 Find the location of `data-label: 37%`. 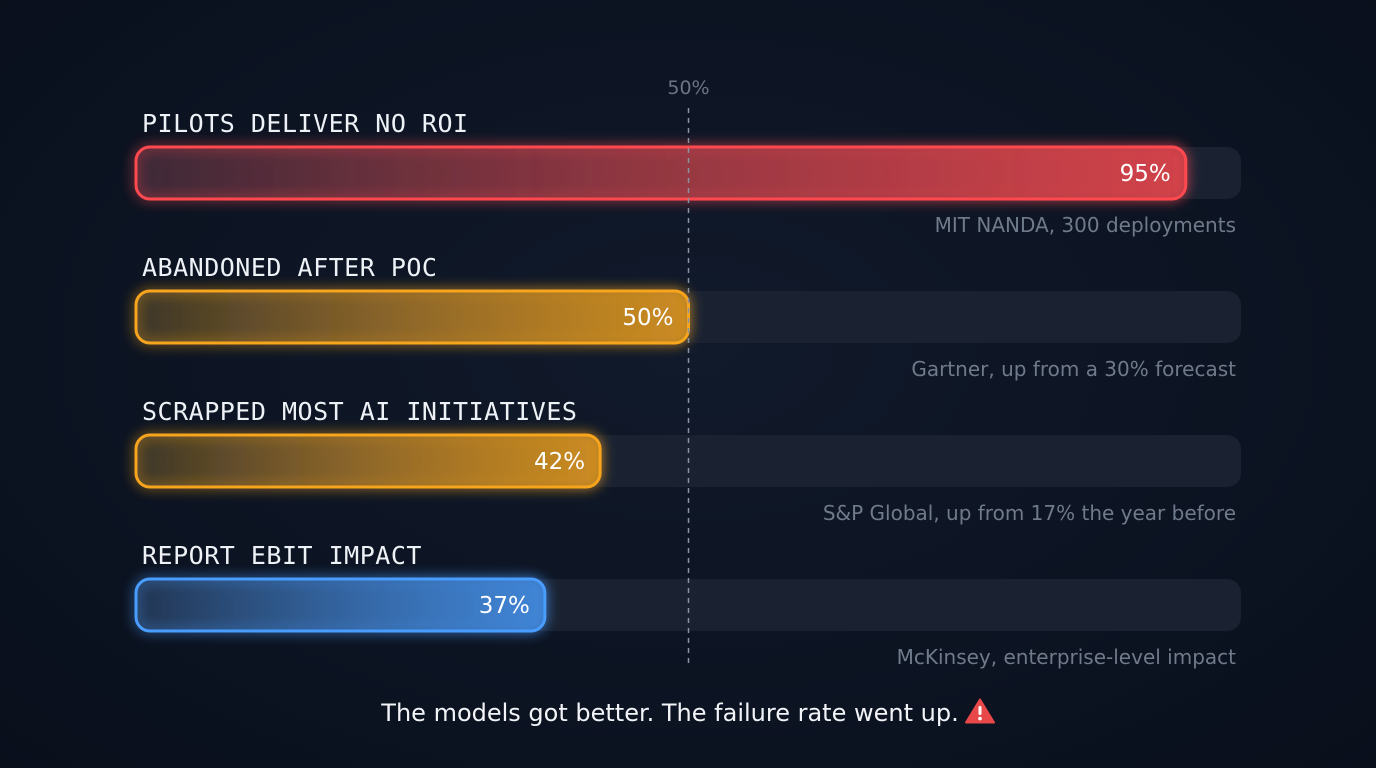

data-label: 37% is located at coordinates (504, 606).